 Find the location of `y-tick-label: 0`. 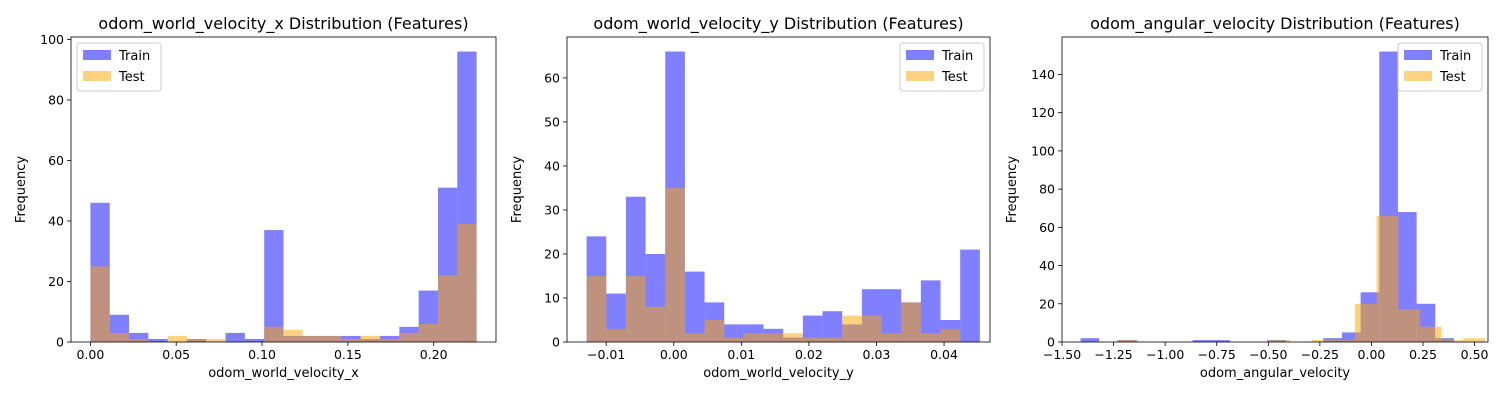

y-tick-label: 0 is located at coordinates (60, 342).